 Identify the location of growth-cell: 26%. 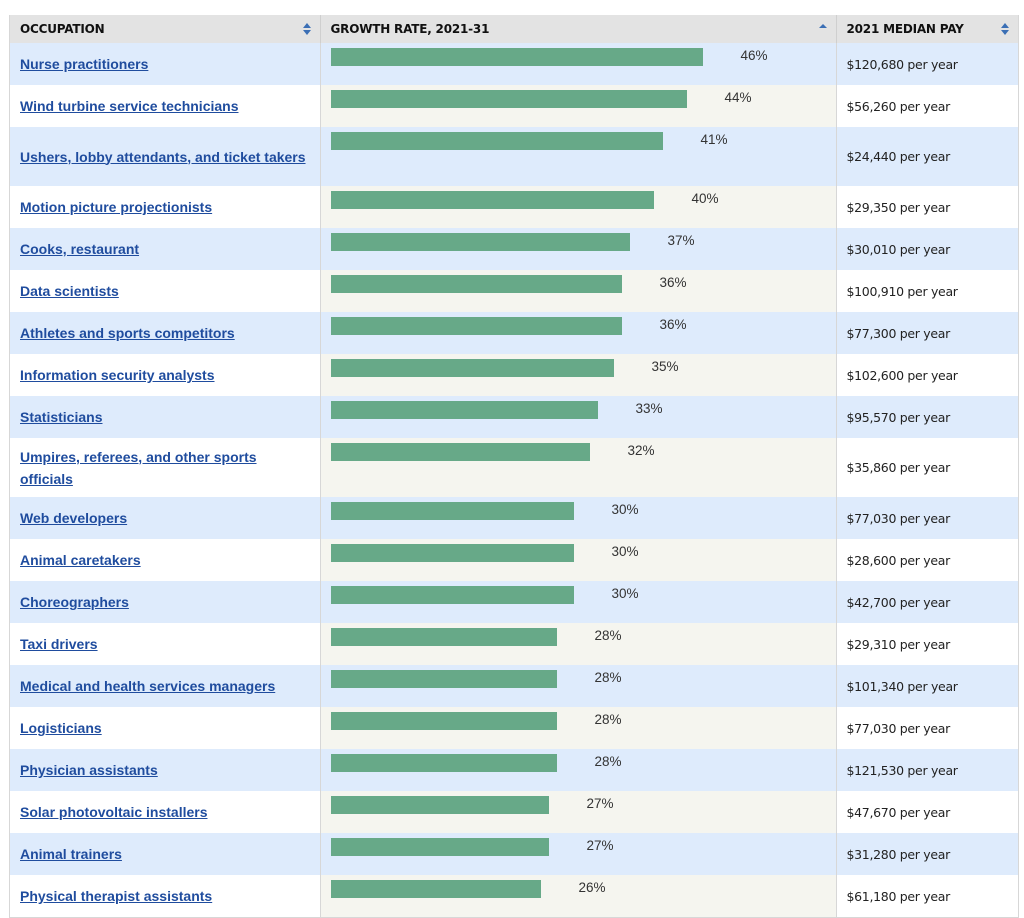
(578, 896).